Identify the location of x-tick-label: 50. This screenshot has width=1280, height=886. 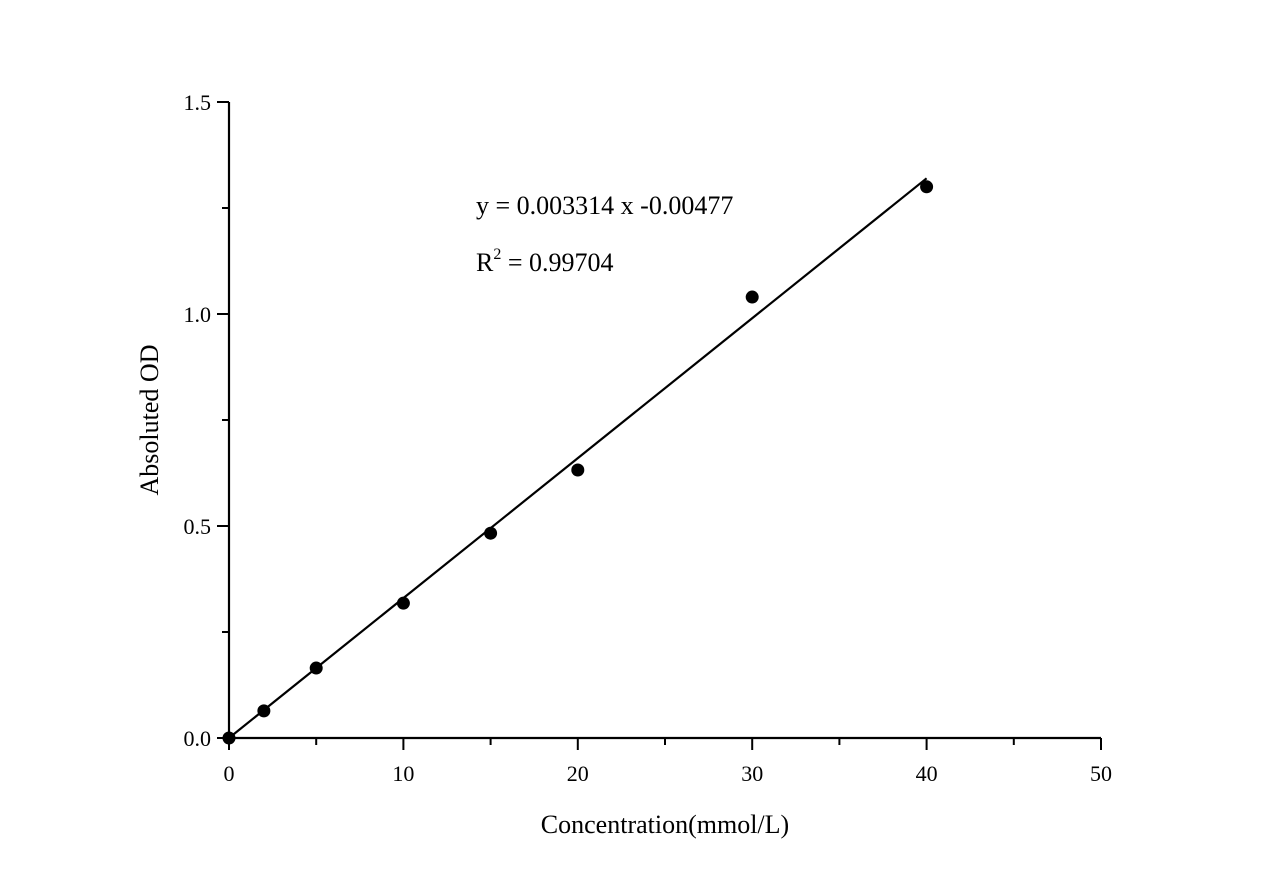
(1101, 773).